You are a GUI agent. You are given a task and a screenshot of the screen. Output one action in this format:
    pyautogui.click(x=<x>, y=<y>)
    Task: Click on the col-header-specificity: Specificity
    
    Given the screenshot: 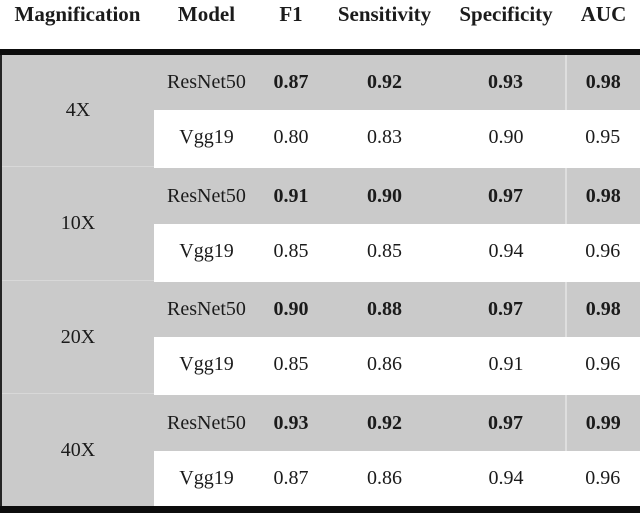 What is the action you would take?
    pyautogui.click(x=506, y=27)
    